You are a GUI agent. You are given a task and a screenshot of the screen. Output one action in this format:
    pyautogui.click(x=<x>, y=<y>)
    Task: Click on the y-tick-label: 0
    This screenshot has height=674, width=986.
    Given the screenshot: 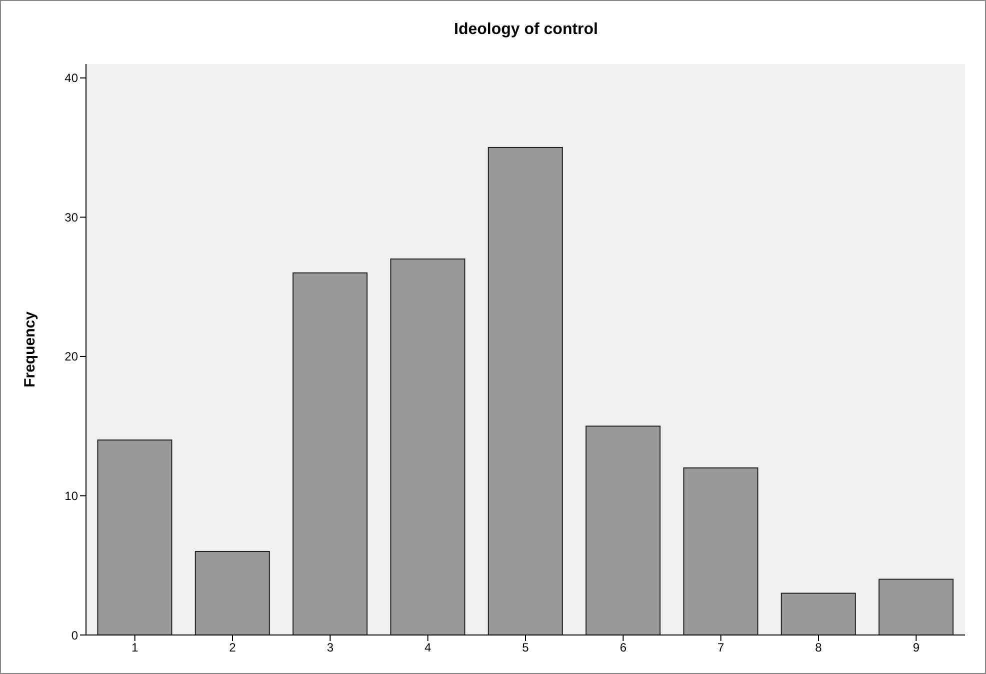 What is the action you would take?
    pyautogui.click(x=74, y=635)
    